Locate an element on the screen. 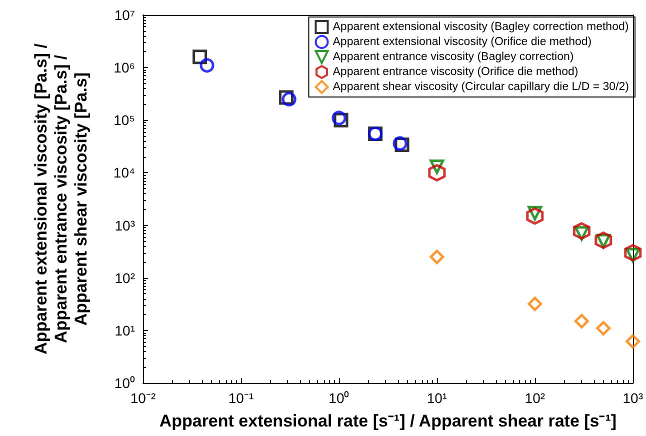  x-tick-label: 10⁰ is located at coordinates (339, 398).